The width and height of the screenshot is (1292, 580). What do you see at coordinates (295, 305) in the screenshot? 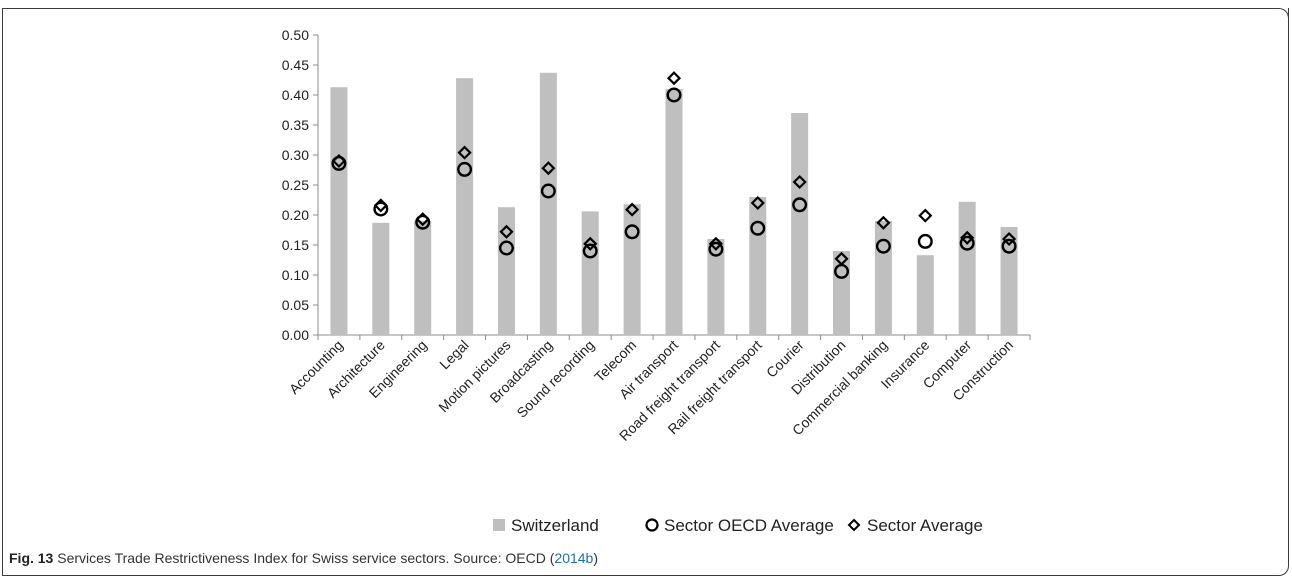
I see `y-tick-label: 0.05` at bounding box center [295, 305].